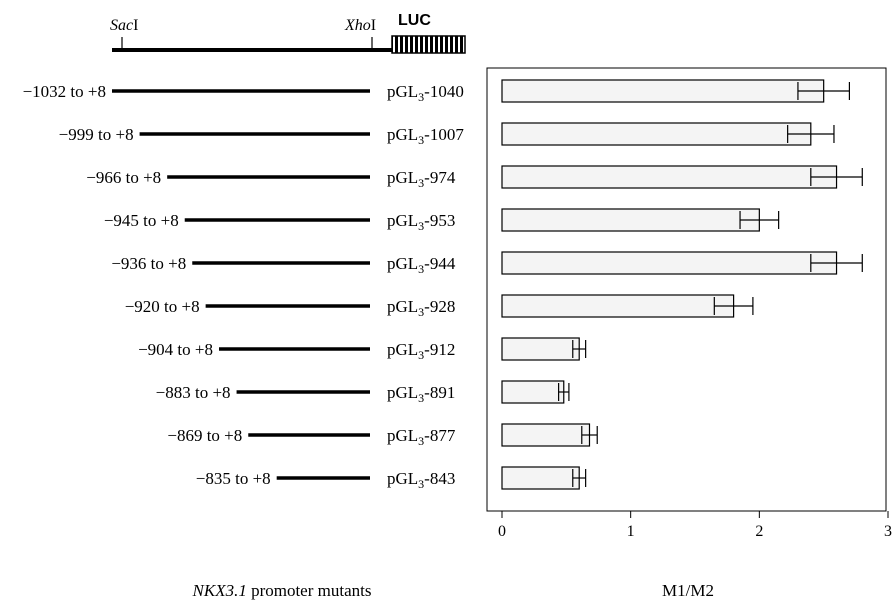 The image size is (893, 601). What do you see at coordinates (425, 136) in the screenshot?
I see `plasmid-label: pGL3-1007` at bounding box center [425, 136].